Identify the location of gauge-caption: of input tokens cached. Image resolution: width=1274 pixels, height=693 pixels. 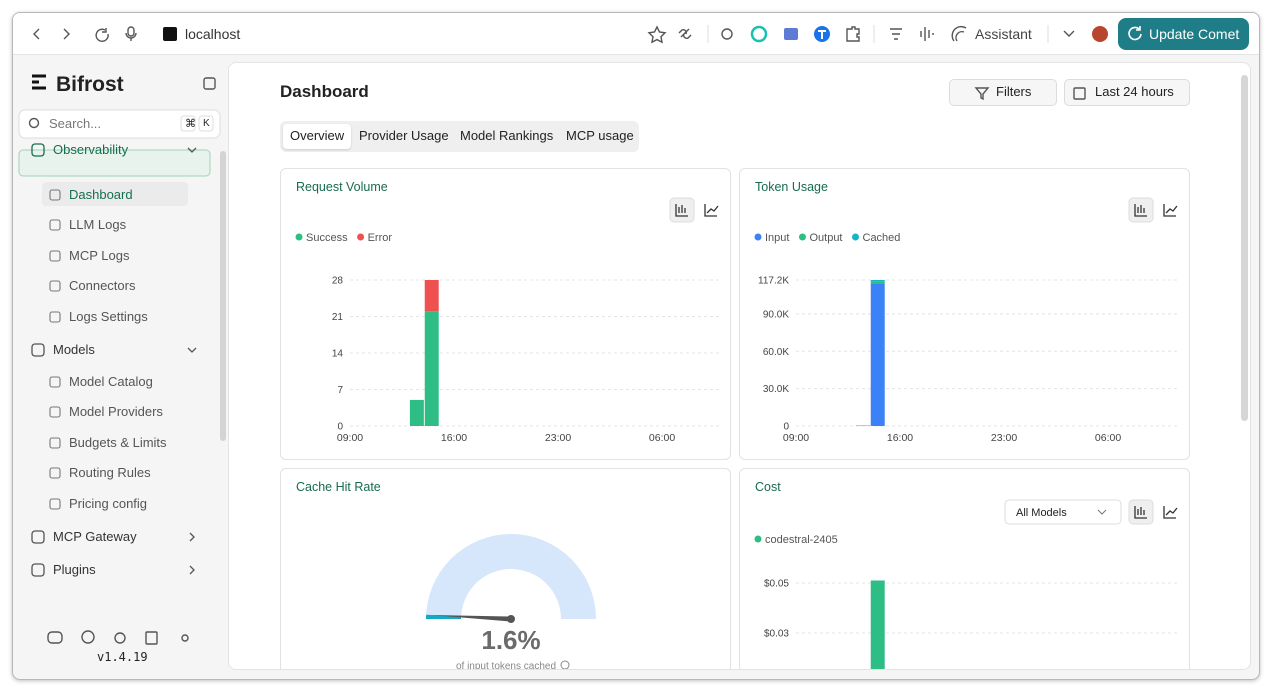
(506, 665).